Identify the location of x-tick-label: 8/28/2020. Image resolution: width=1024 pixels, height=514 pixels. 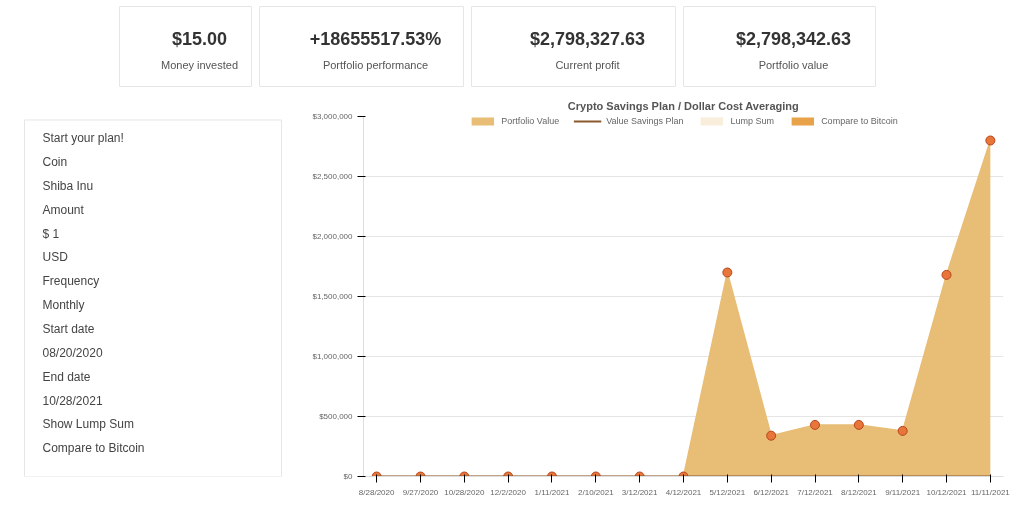
(376, 492).